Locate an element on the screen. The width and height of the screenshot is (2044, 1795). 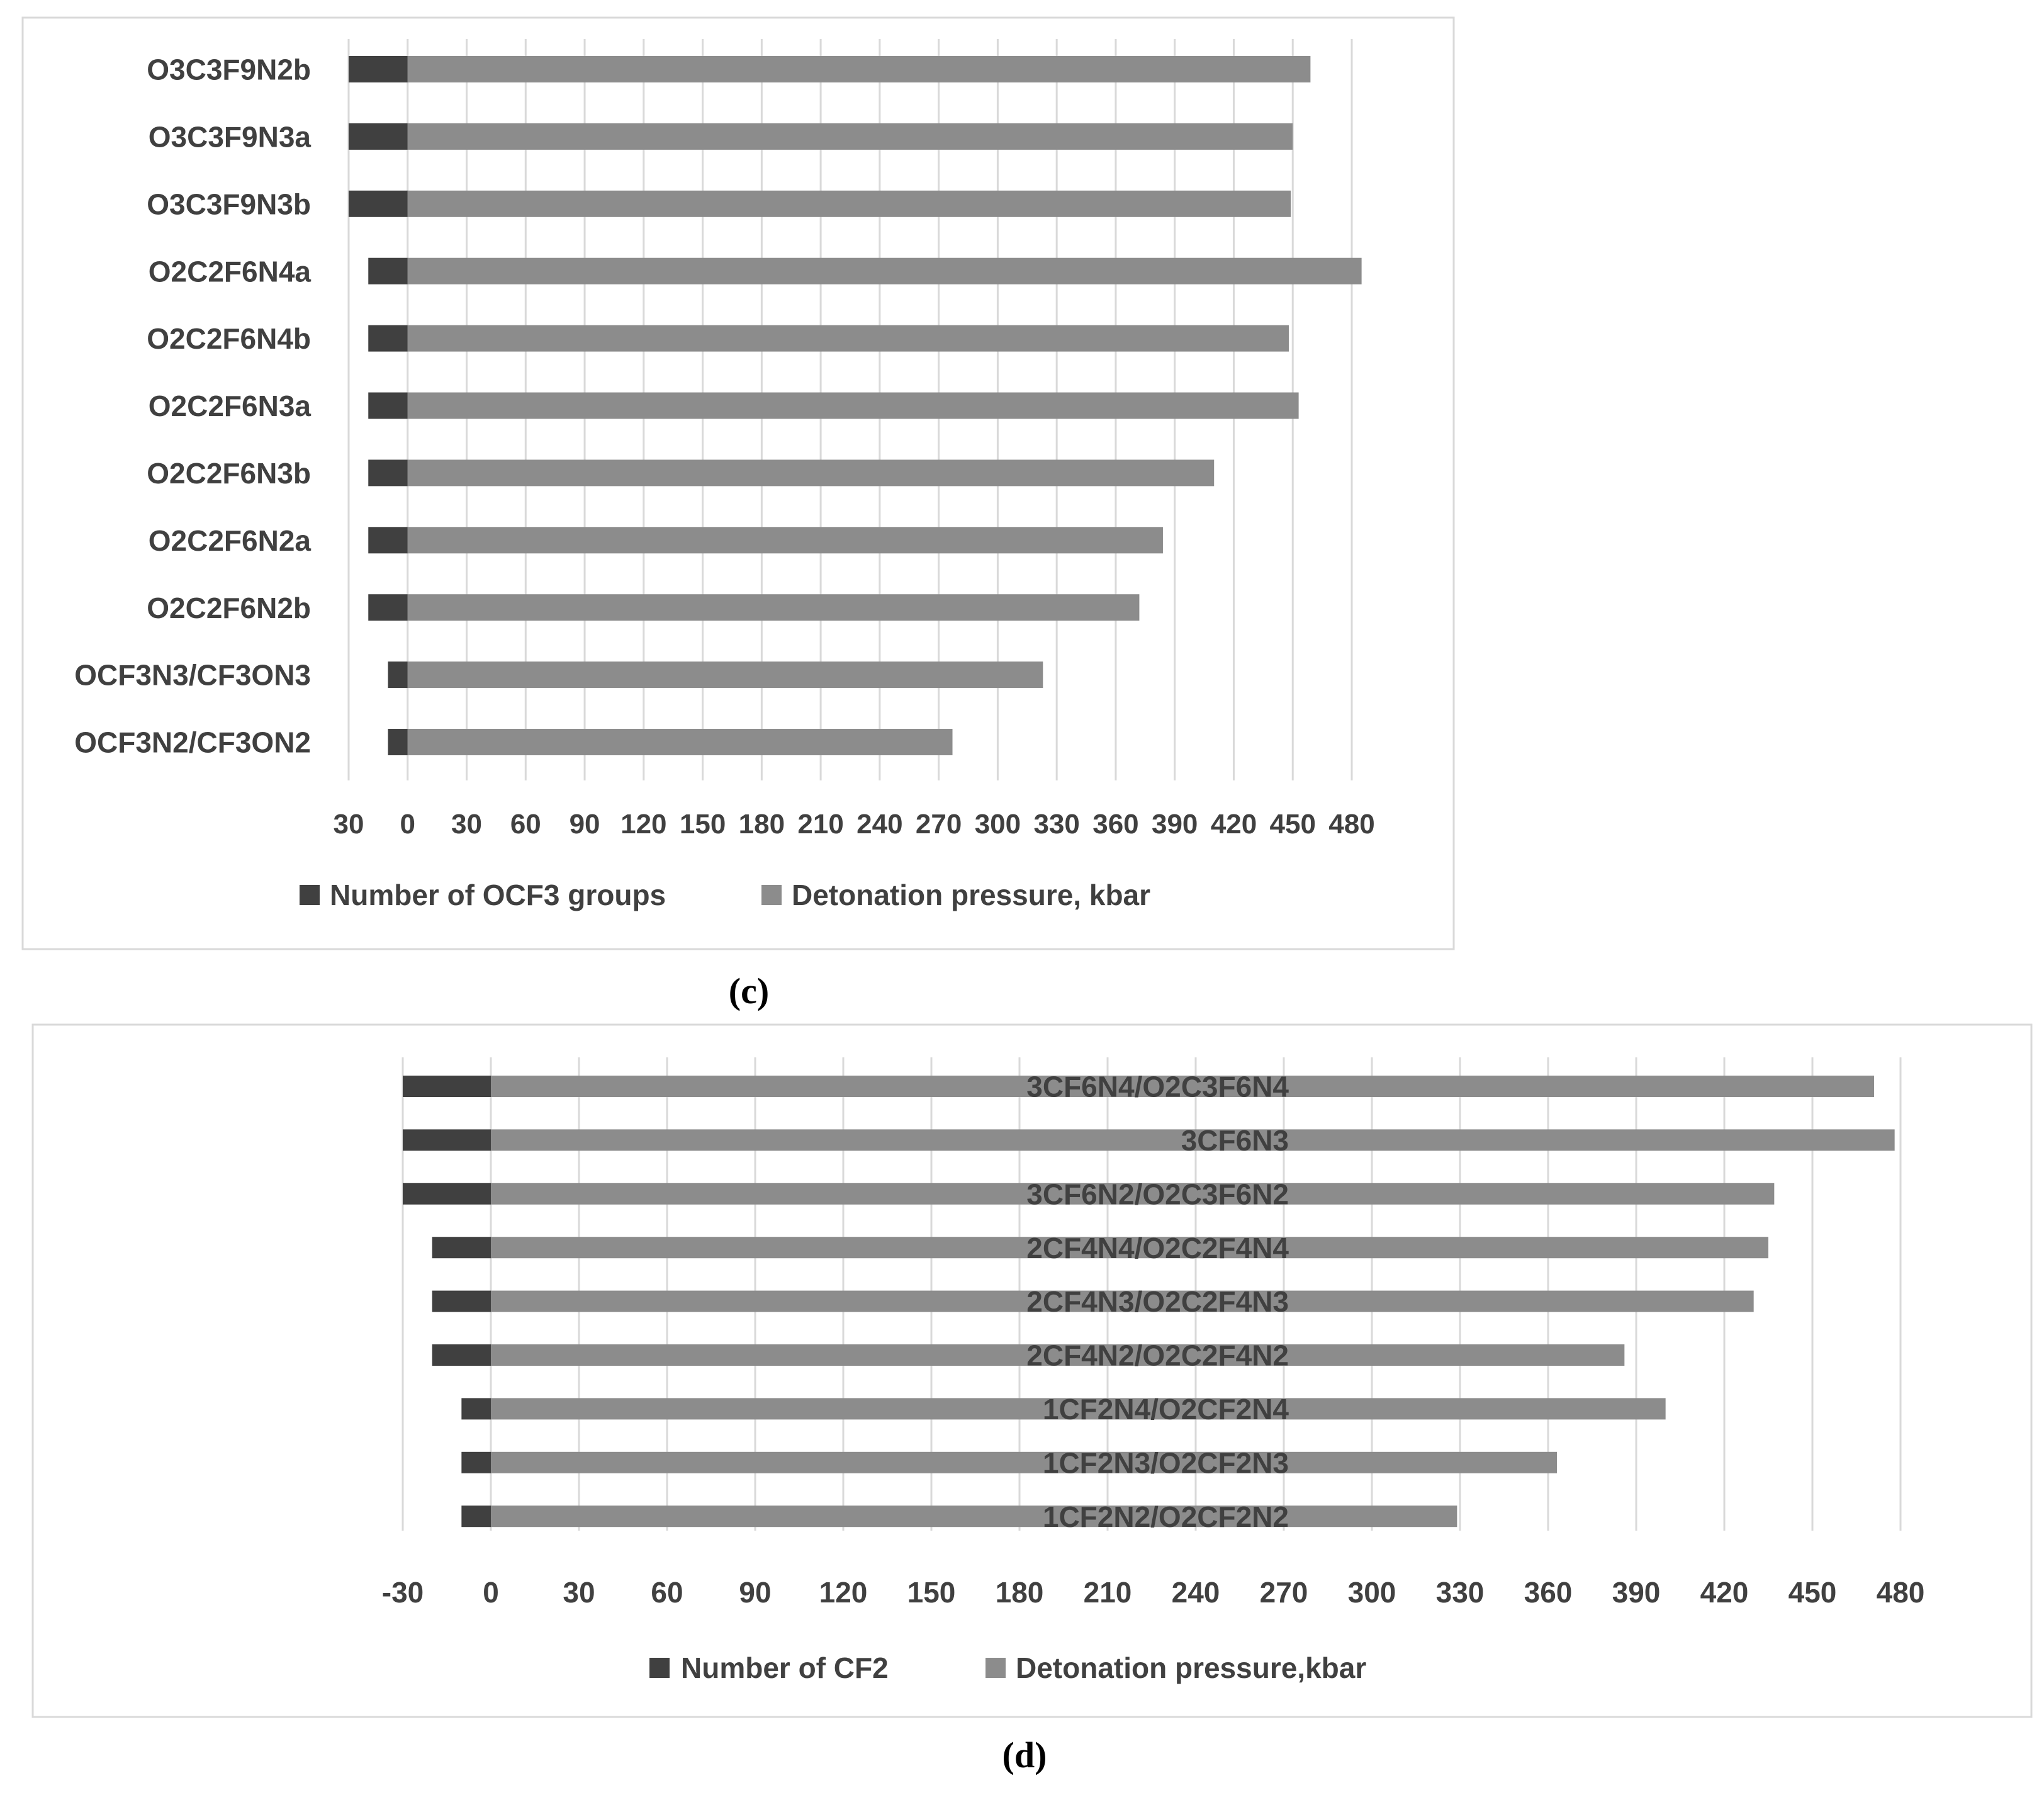
x-tick-label: 390 is located at coordinates (1636, 1592).